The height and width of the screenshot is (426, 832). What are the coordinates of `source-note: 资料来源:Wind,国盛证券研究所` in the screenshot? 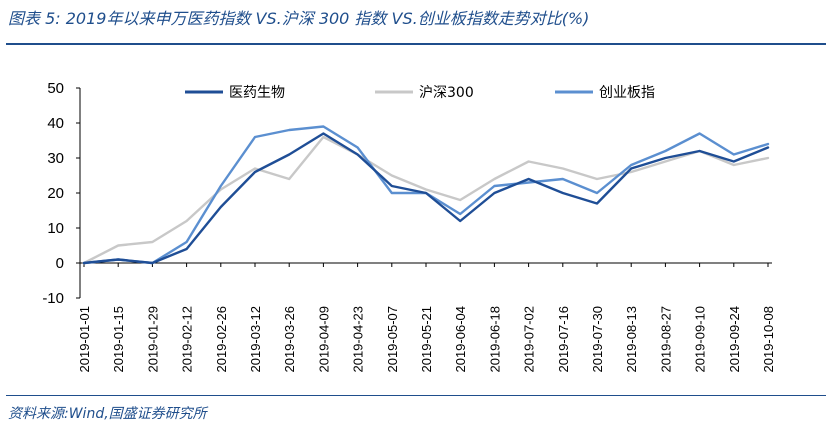 It's located at (107, 414).